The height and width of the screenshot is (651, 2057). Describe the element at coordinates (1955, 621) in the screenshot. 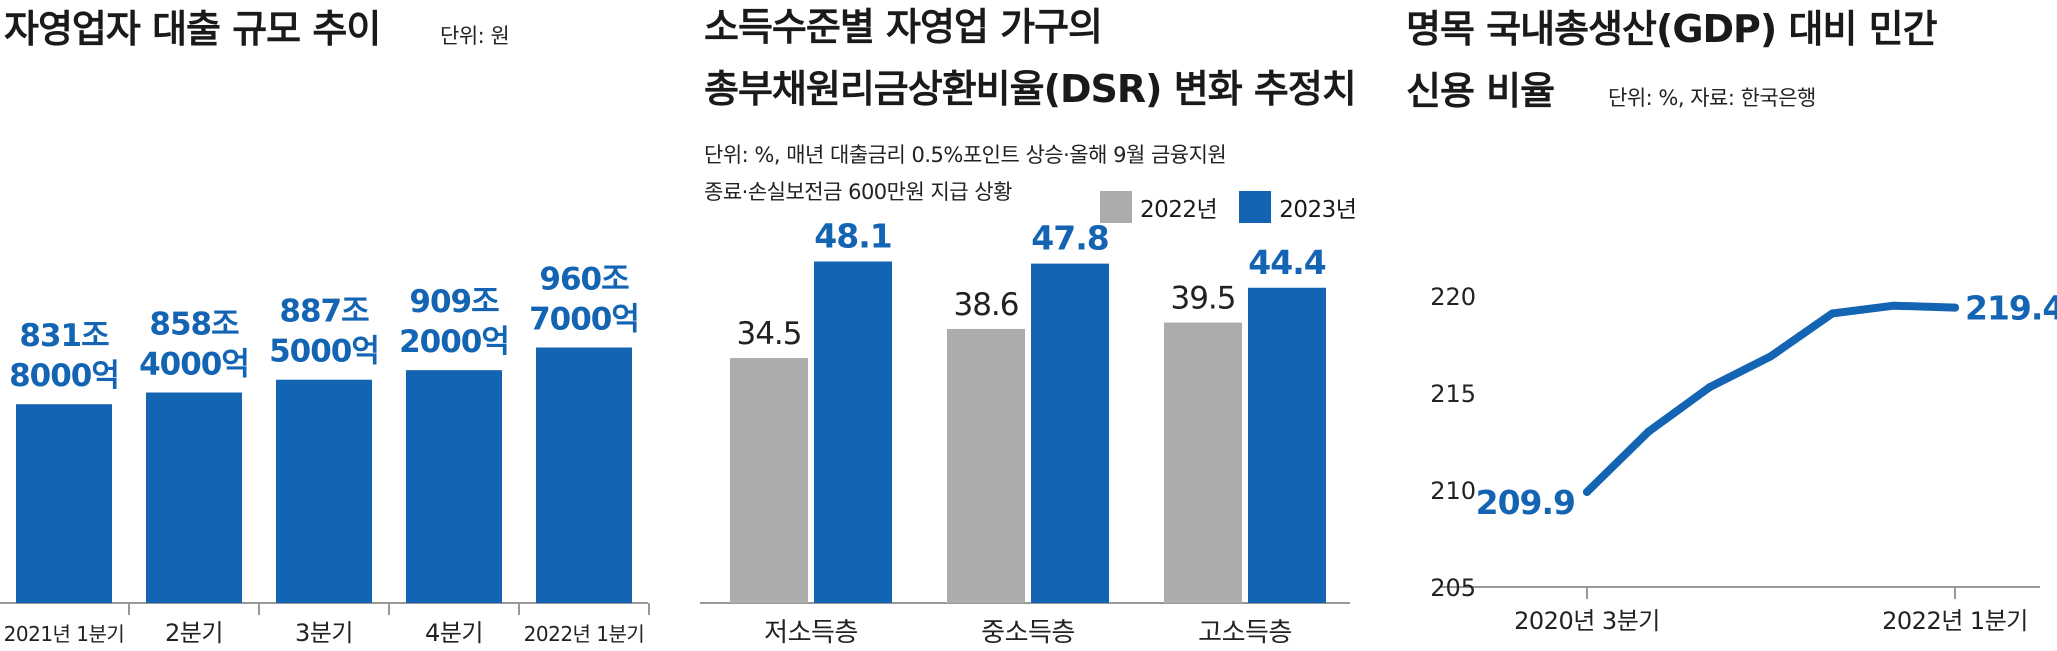

I see `credit-xtick-label-1: 2022년 1분기` at that location.